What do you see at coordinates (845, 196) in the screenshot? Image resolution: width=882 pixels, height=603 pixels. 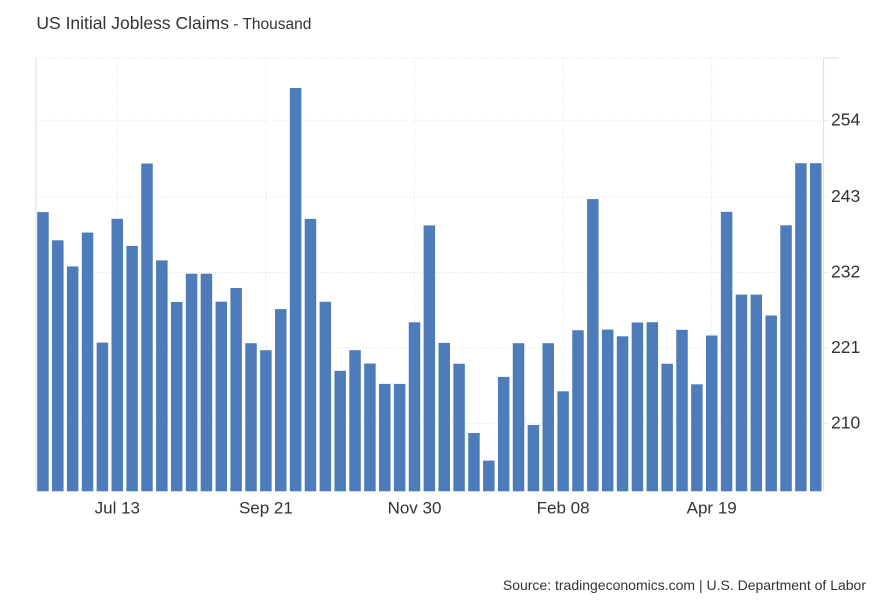 I see `svg-text: 243` at bounding box center [845, 196].